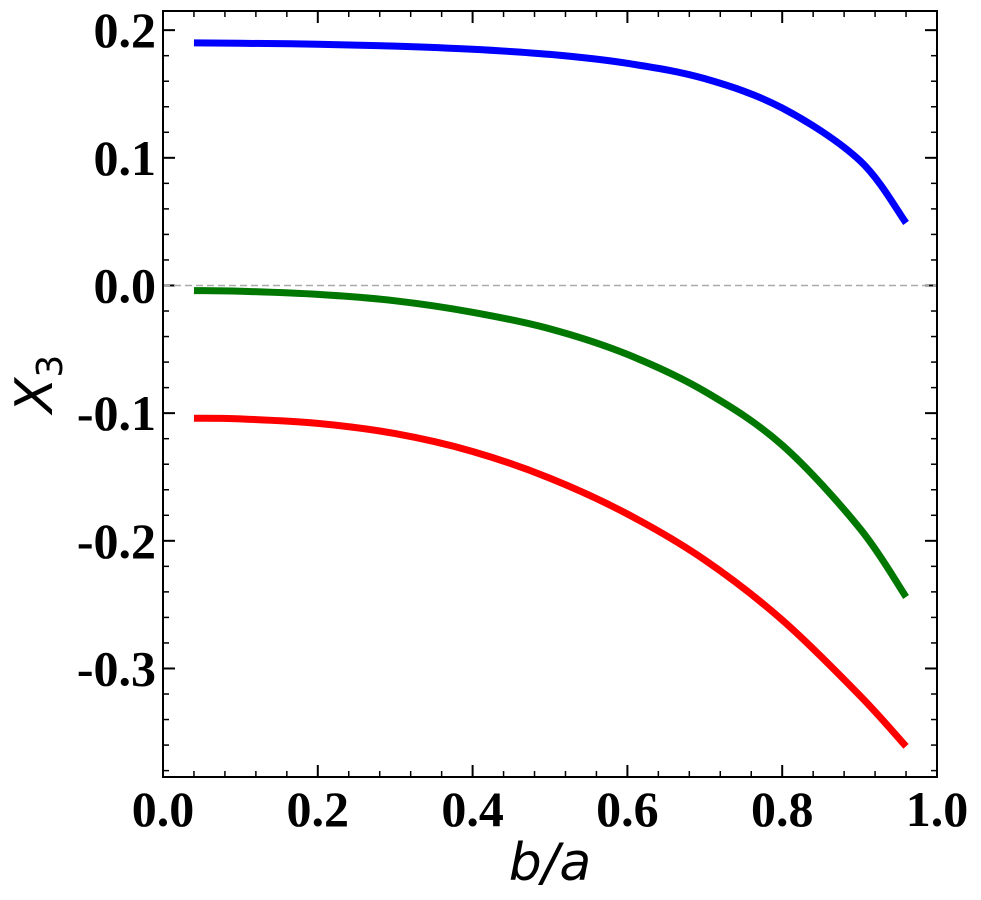 This screenshot has width=981, height=900. What do you see at coordinates (125, 30) in the screenshot?
I see `y-tick-label: 0.2` at bounding box center [125, 30].